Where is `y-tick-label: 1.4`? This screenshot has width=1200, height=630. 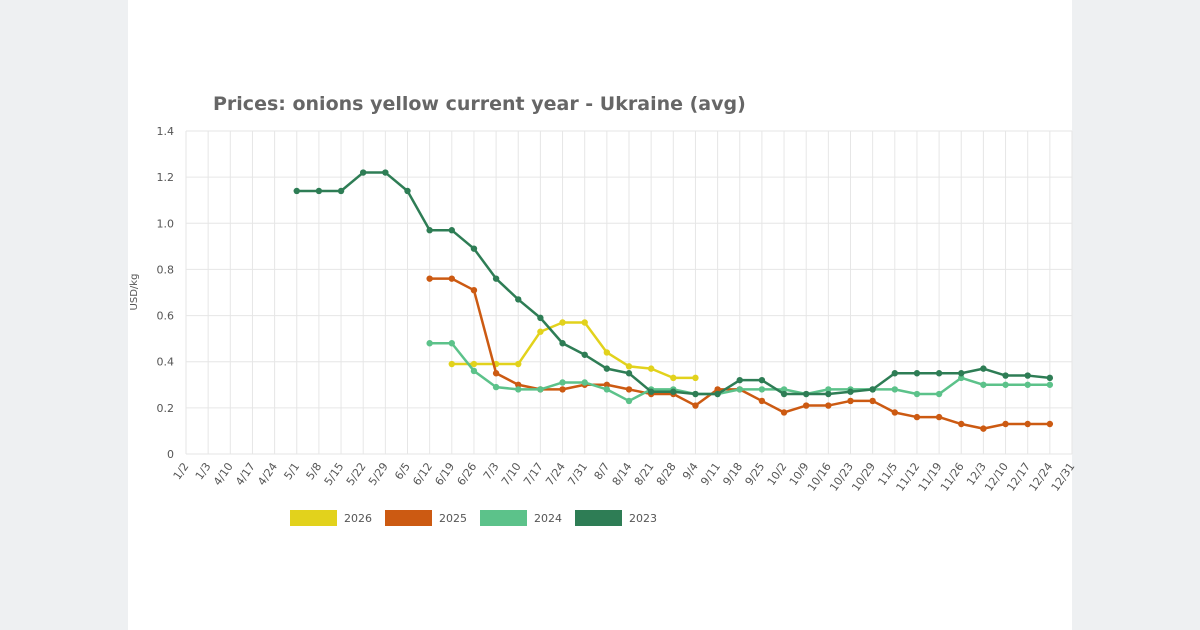
y-tick-label: 1.4 is located at coordinates (166, 131).